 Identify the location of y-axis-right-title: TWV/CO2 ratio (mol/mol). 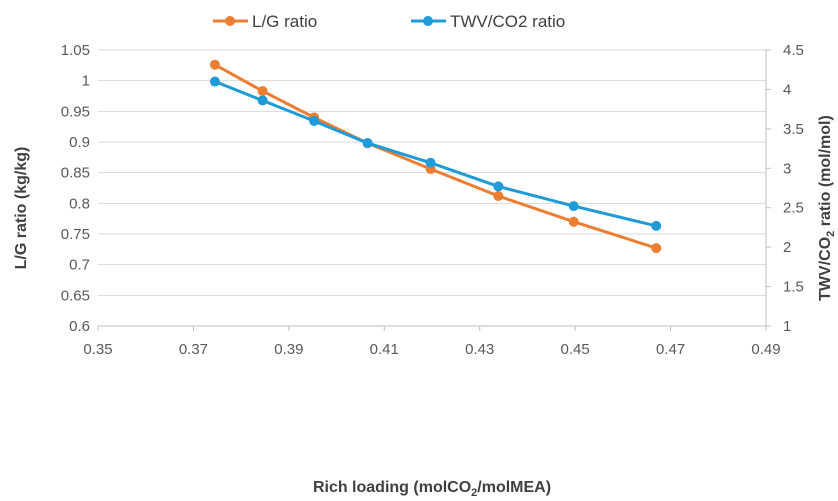
(827, 208).